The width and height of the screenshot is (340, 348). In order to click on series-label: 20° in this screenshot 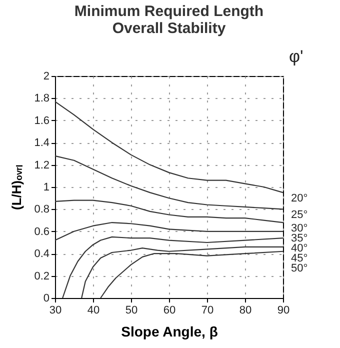, I will do `click(299, 198)`.